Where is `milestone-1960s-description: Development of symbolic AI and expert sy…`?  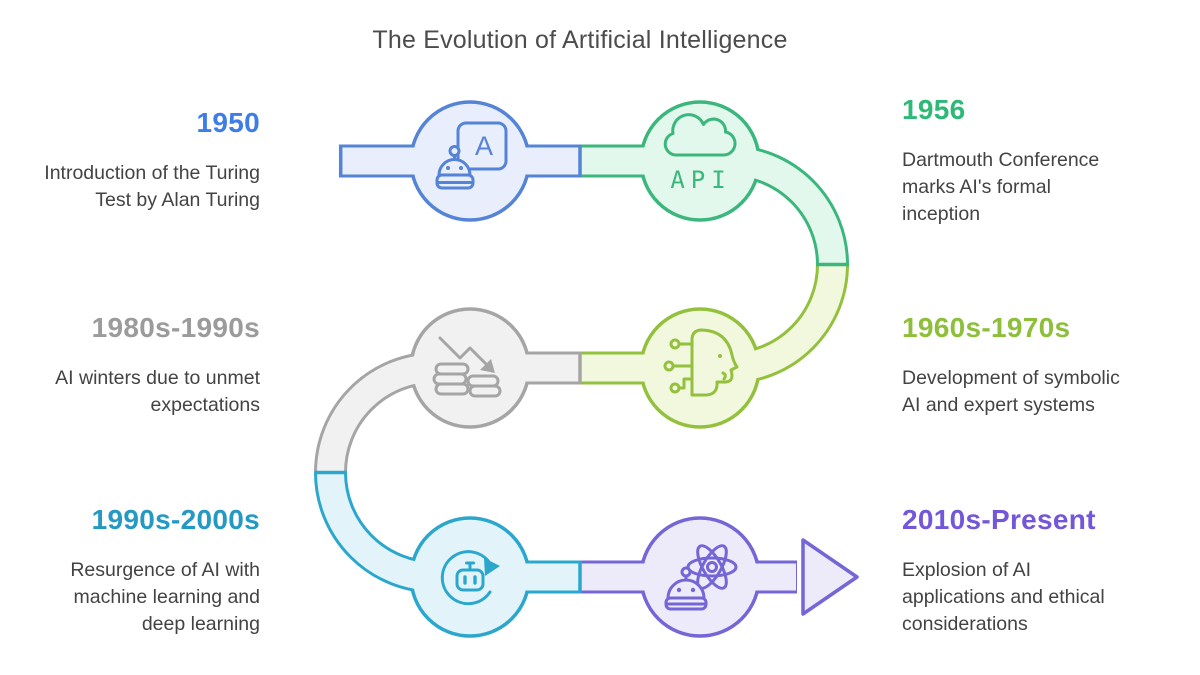 milestone-1960s-description: Development of symbolic AI and expert sy… is located at coordinates (1011, 391).